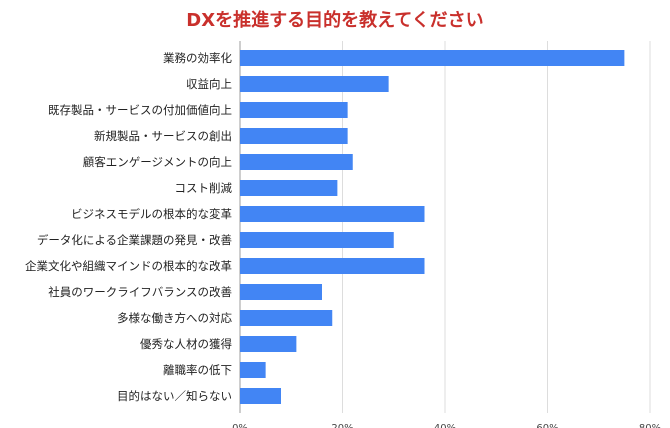 The image size is (670, 428). What do you see at coordinates (128, 266) in the screenshot?
I see `category-label: 企業文化や組織マインドの根本的な改革` at bounding box center [128, 266].